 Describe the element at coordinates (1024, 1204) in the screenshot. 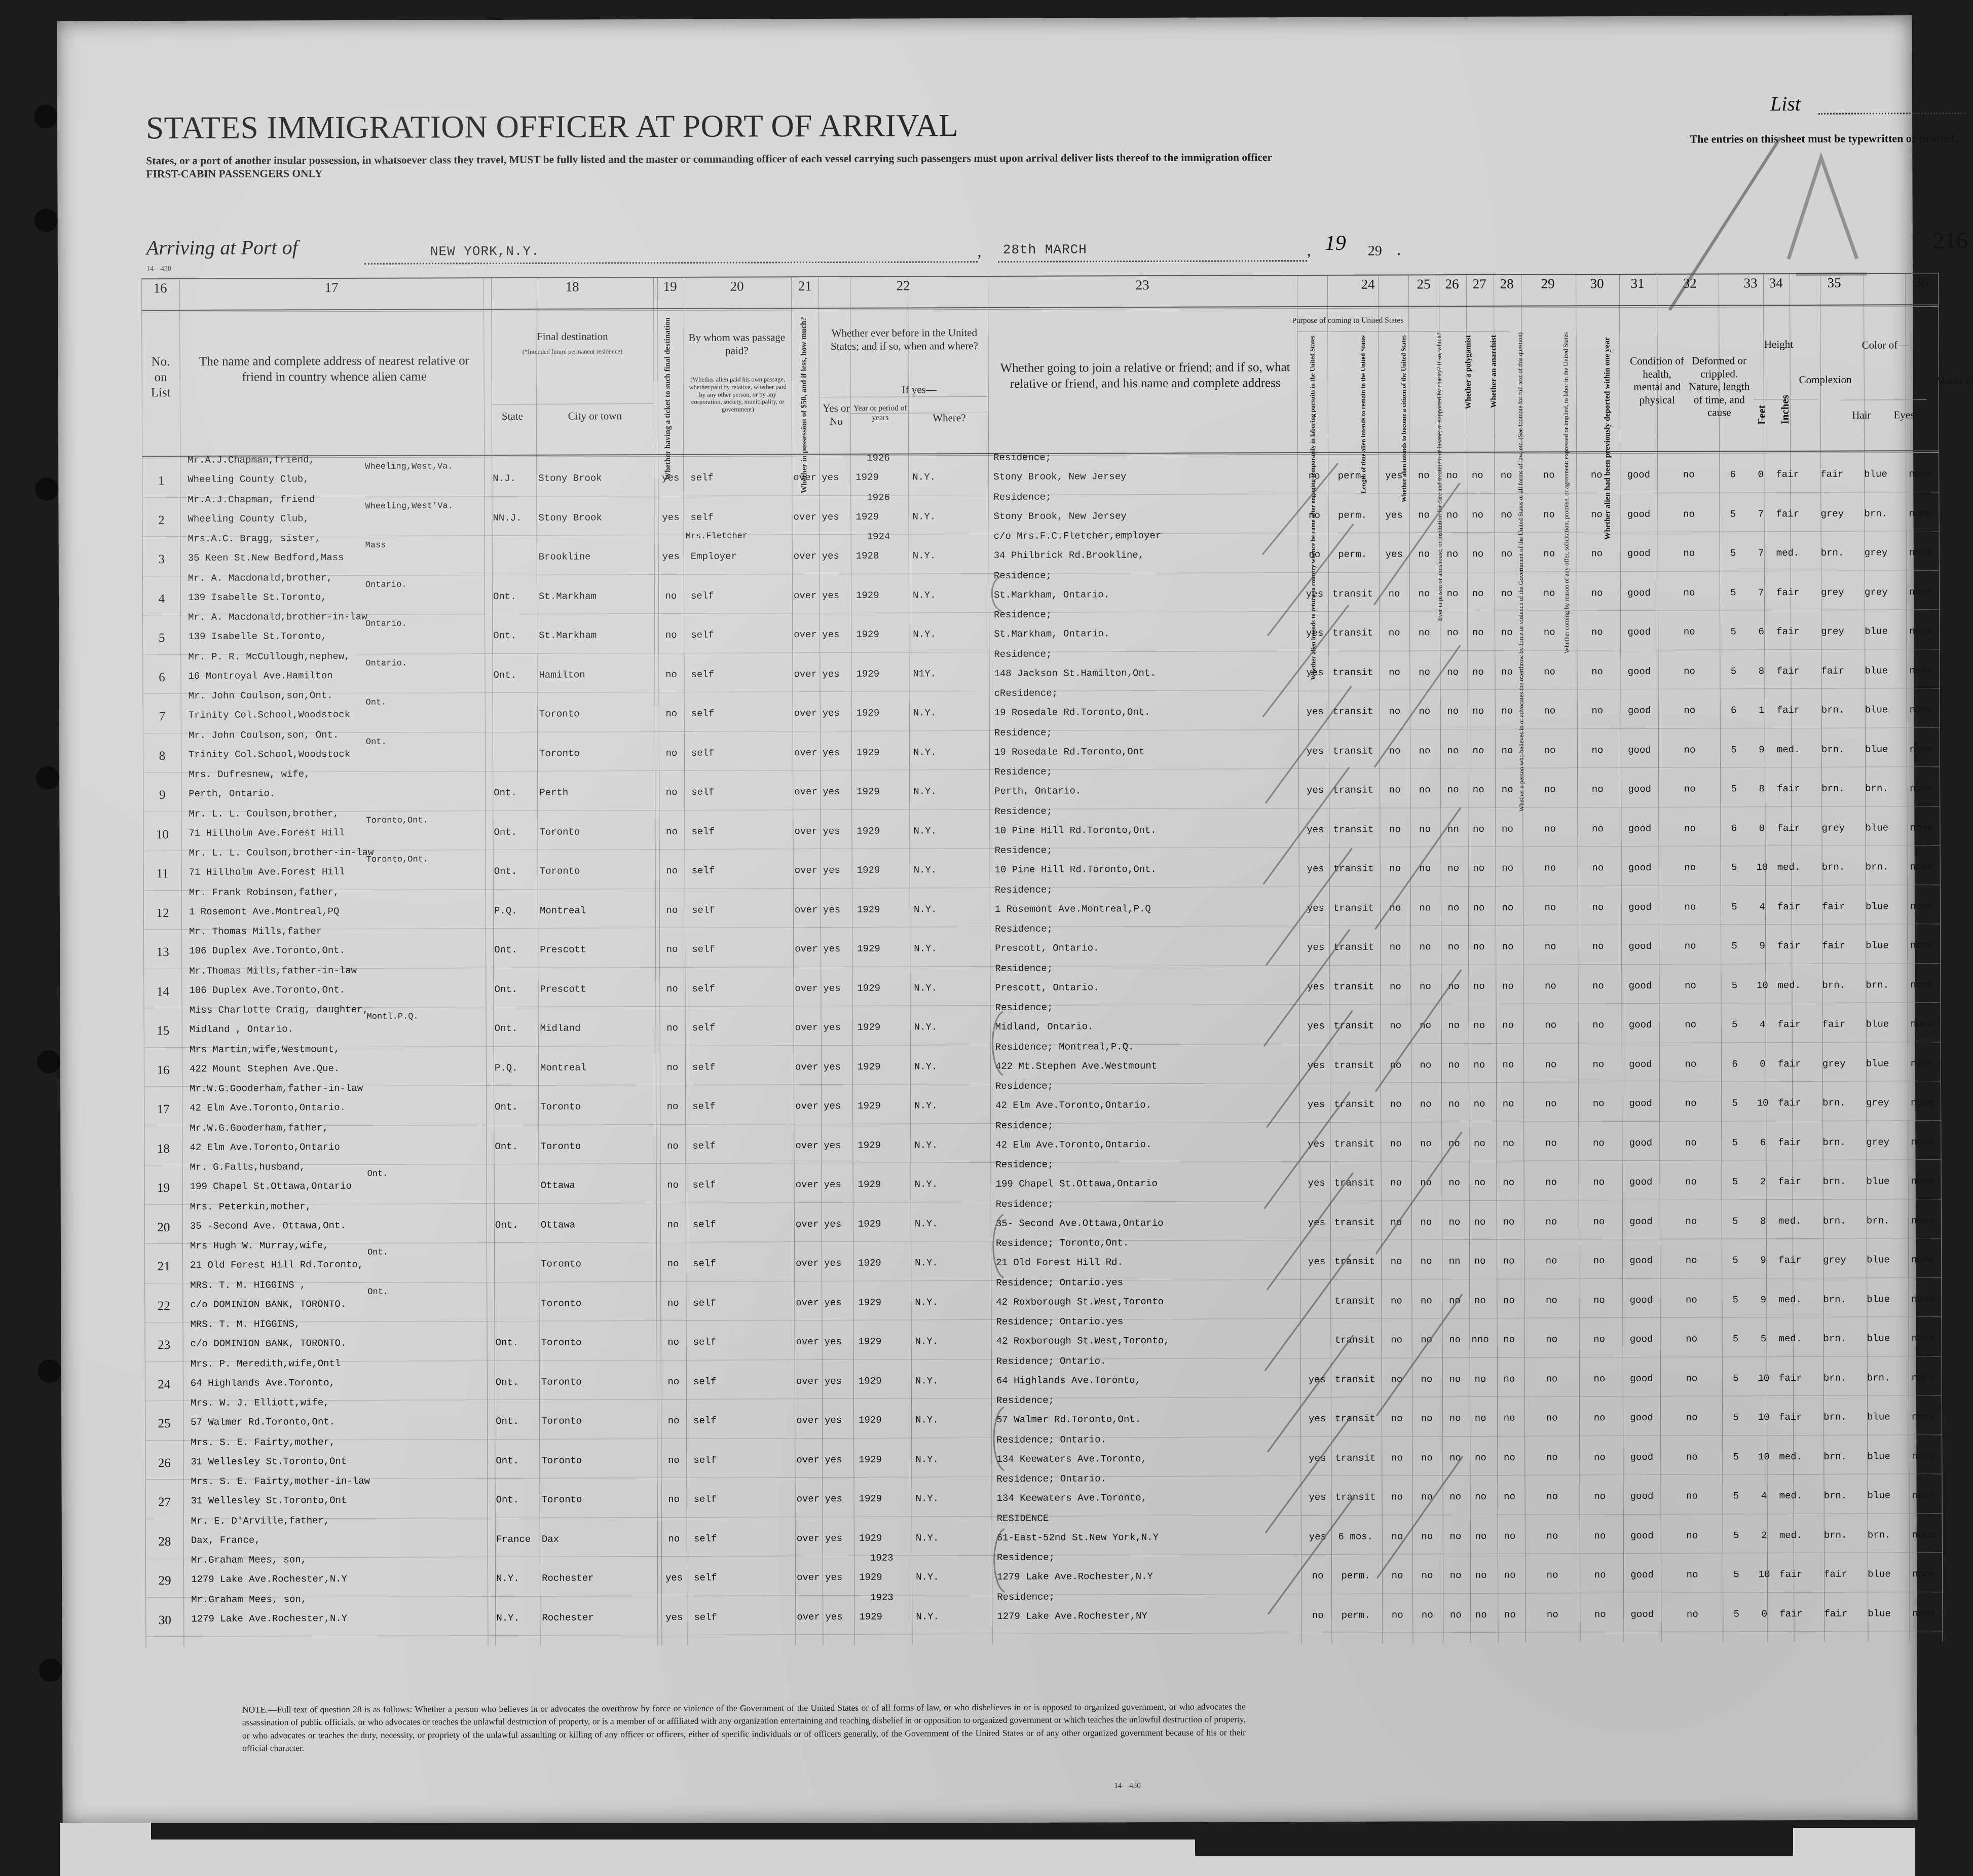

I see `join-relative-line-1: Residence;` at that location.